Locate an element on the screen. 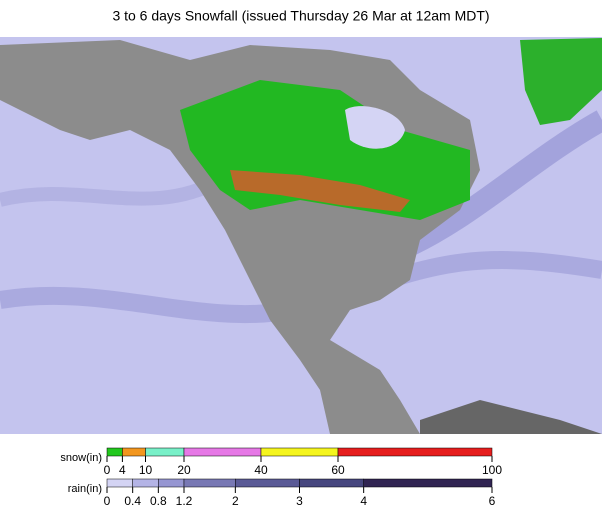 The width and height of the screenshot is (602, 506). legend-tick-label: 3 is located at coordinates (299, 500).